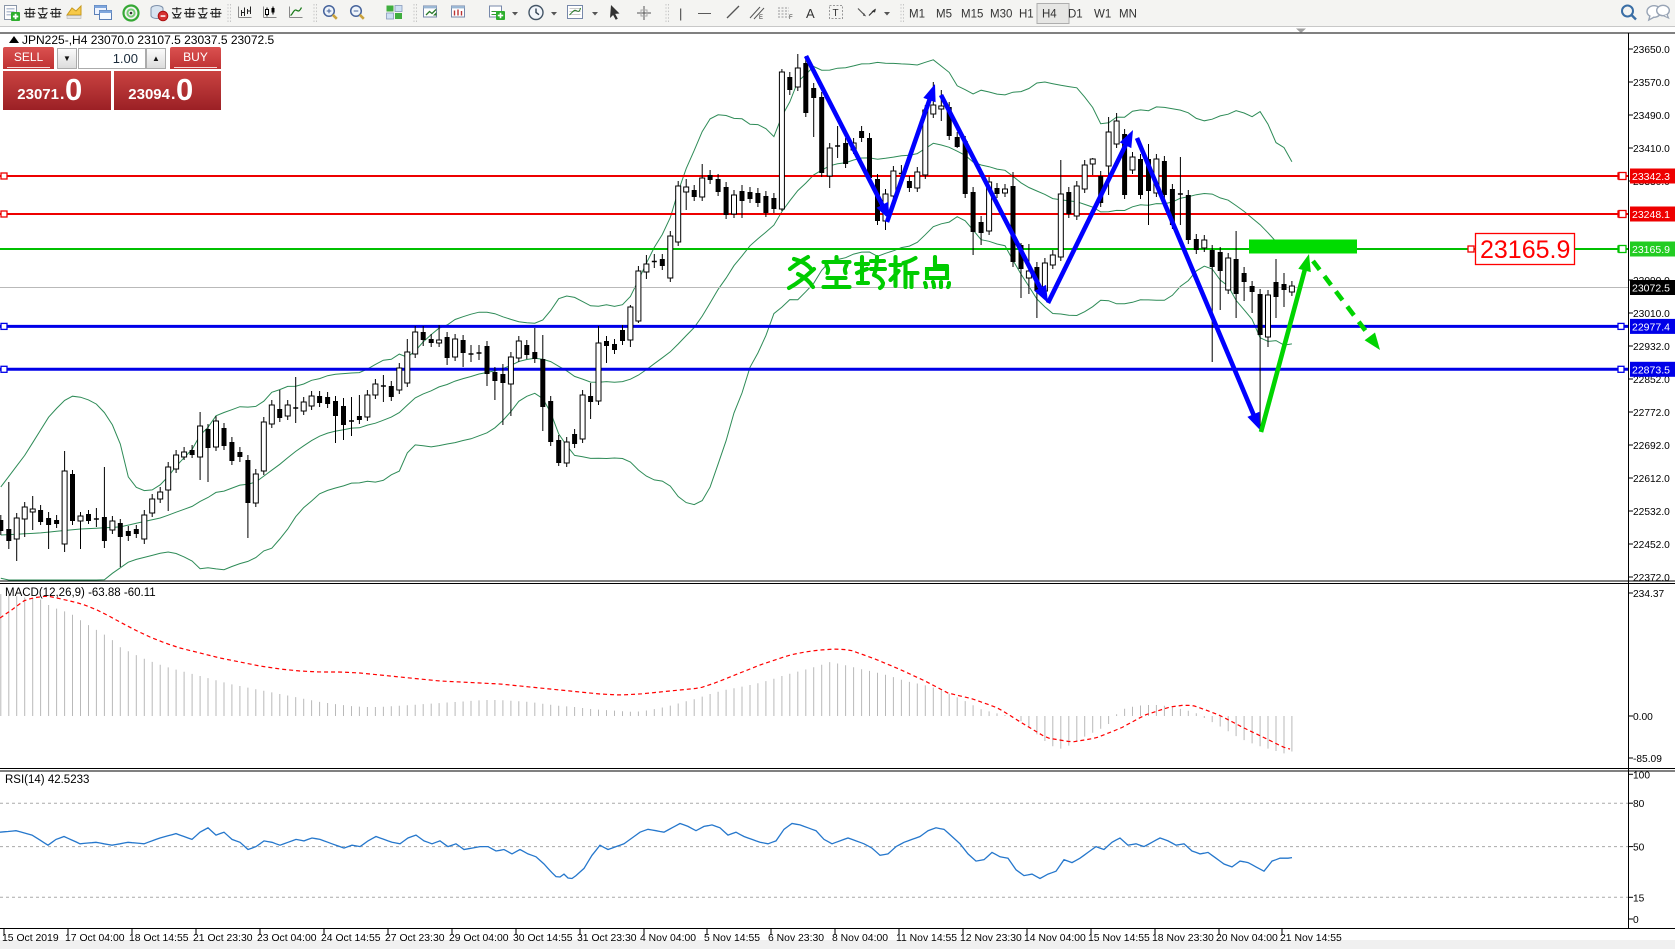 This screenshot has height=949, width=1675. What do you see at coordinates (796, 938) in the screenshot?
I see `svg-text: 6 Nov 23:30` at bounding box center [796, 938].